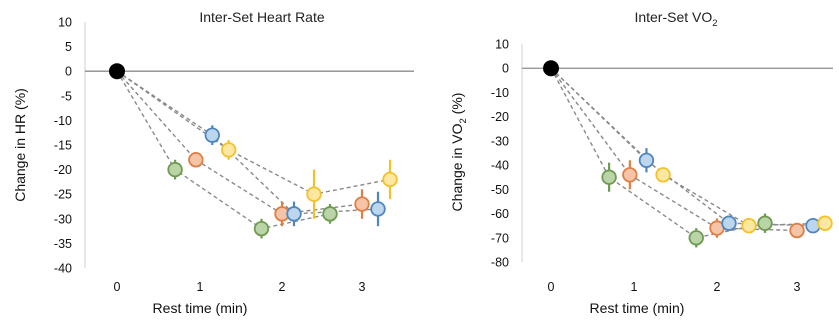 The image size is (839, 320). I want to click on hr-x-tick-label: 3, so click(362, 287).